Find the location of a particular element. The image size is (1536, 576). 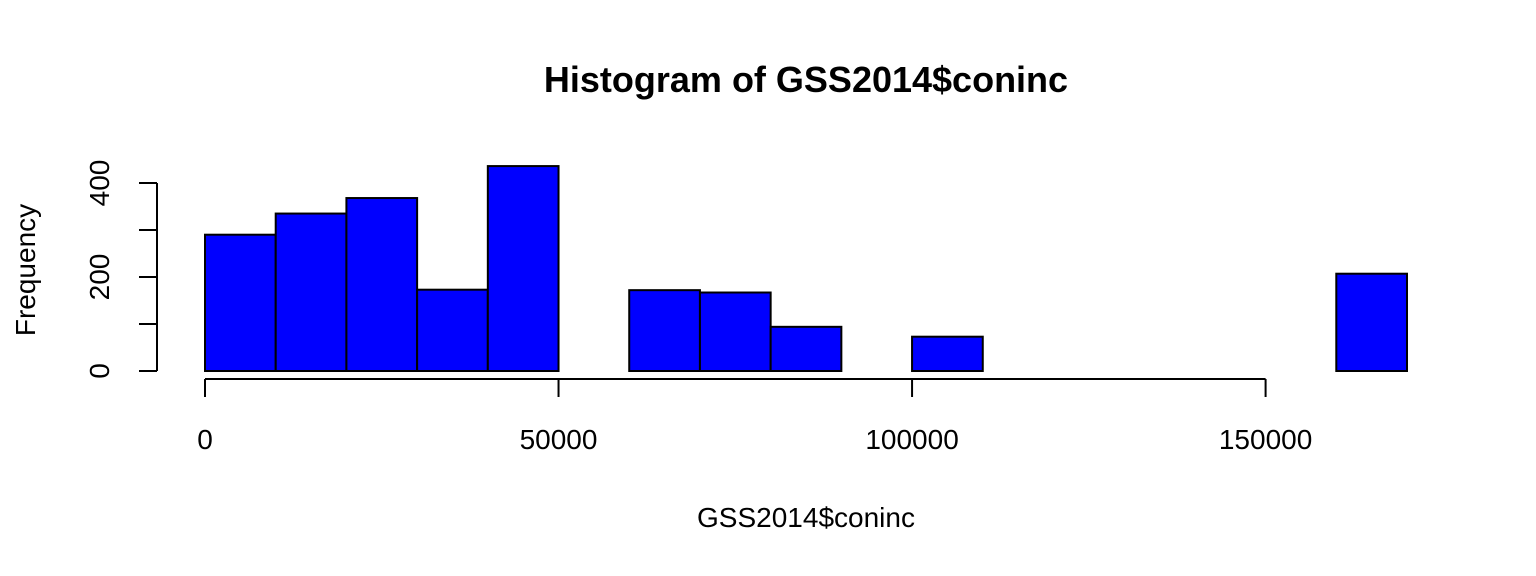

y-axis: 0 200 400 is located at coordinates (121, 269).